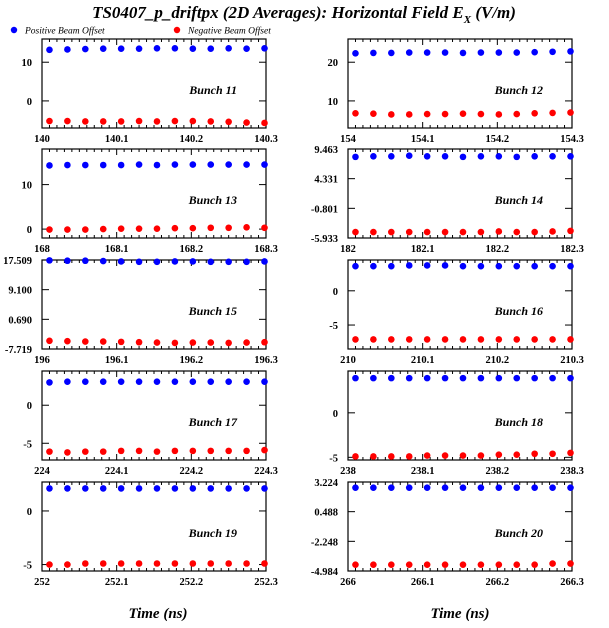 This screenshot has width=609, height=628. Describe the element at coordinates (266, 360) in the screenshot. I see `x-tick-label: 196.3` at that location.